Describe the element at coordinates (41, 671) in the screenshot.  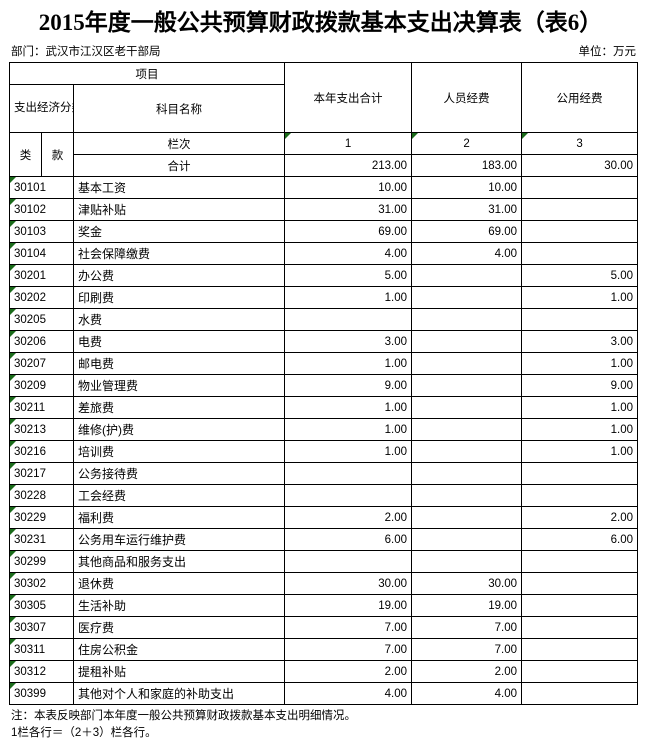
I see `cell-code: 30312` at that location.